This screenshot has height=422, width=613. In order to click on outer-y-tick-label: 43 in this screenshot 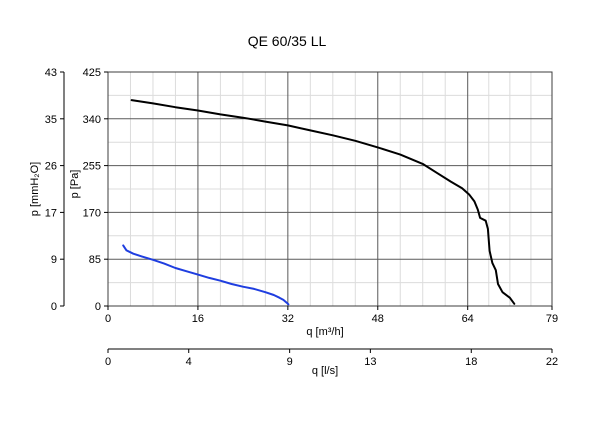, I will do `click(51, 73)`.